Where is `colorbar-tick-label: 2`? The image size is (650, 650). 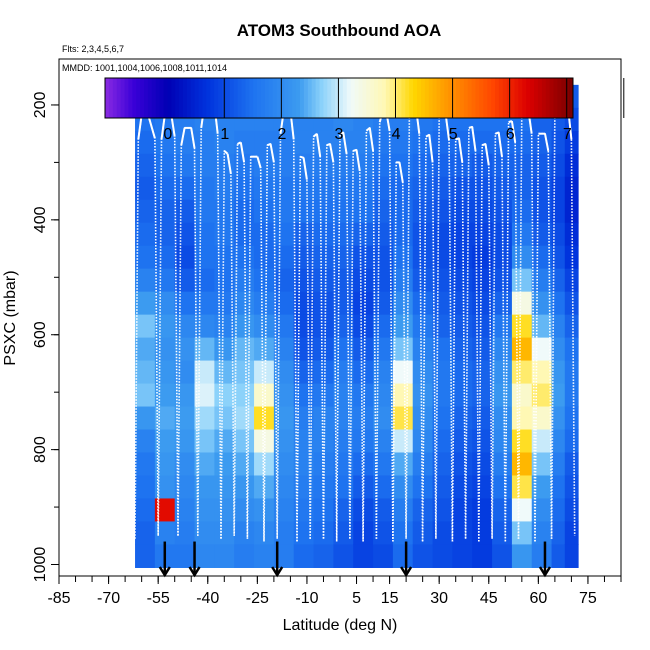 colorbar-tick-label: 2 is located at coordinates (281, 134).